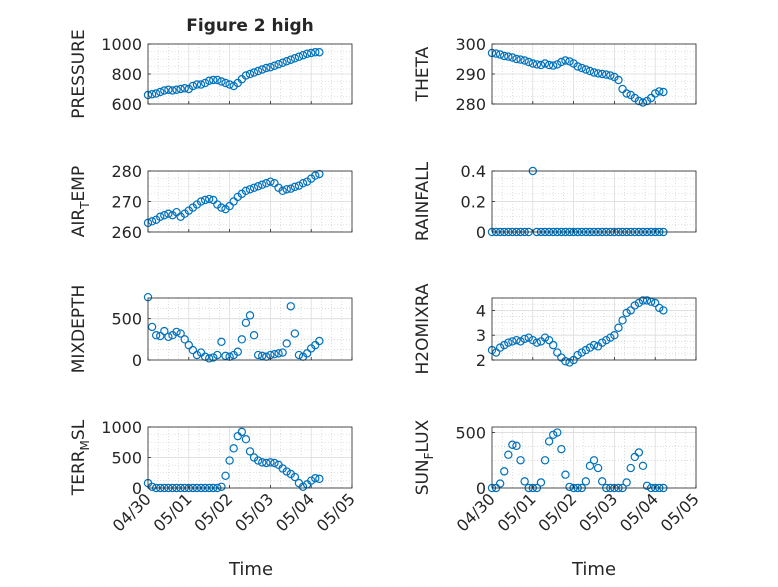  Describe the element at coordinates (517, 512) in the screenshot. I see `x-tick-label: 05/01` at that location.